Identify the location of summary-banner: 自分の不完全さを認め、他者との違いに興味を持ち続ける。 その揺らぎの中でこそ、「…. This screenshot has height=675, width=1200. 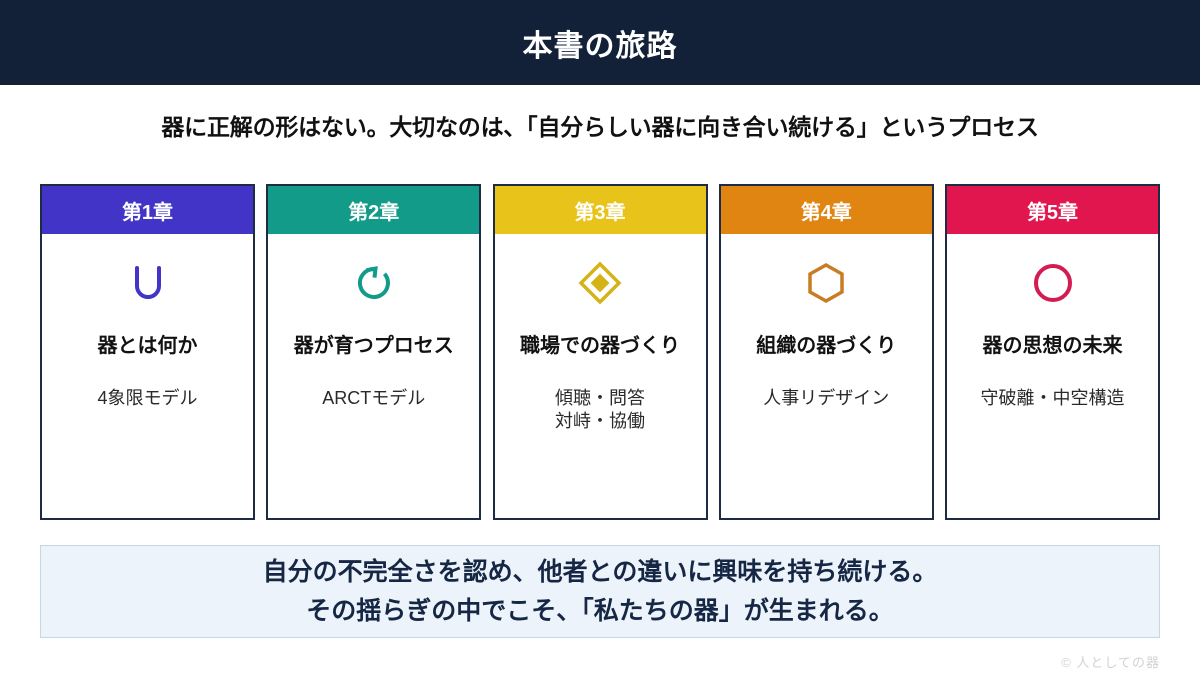
(600, 591).